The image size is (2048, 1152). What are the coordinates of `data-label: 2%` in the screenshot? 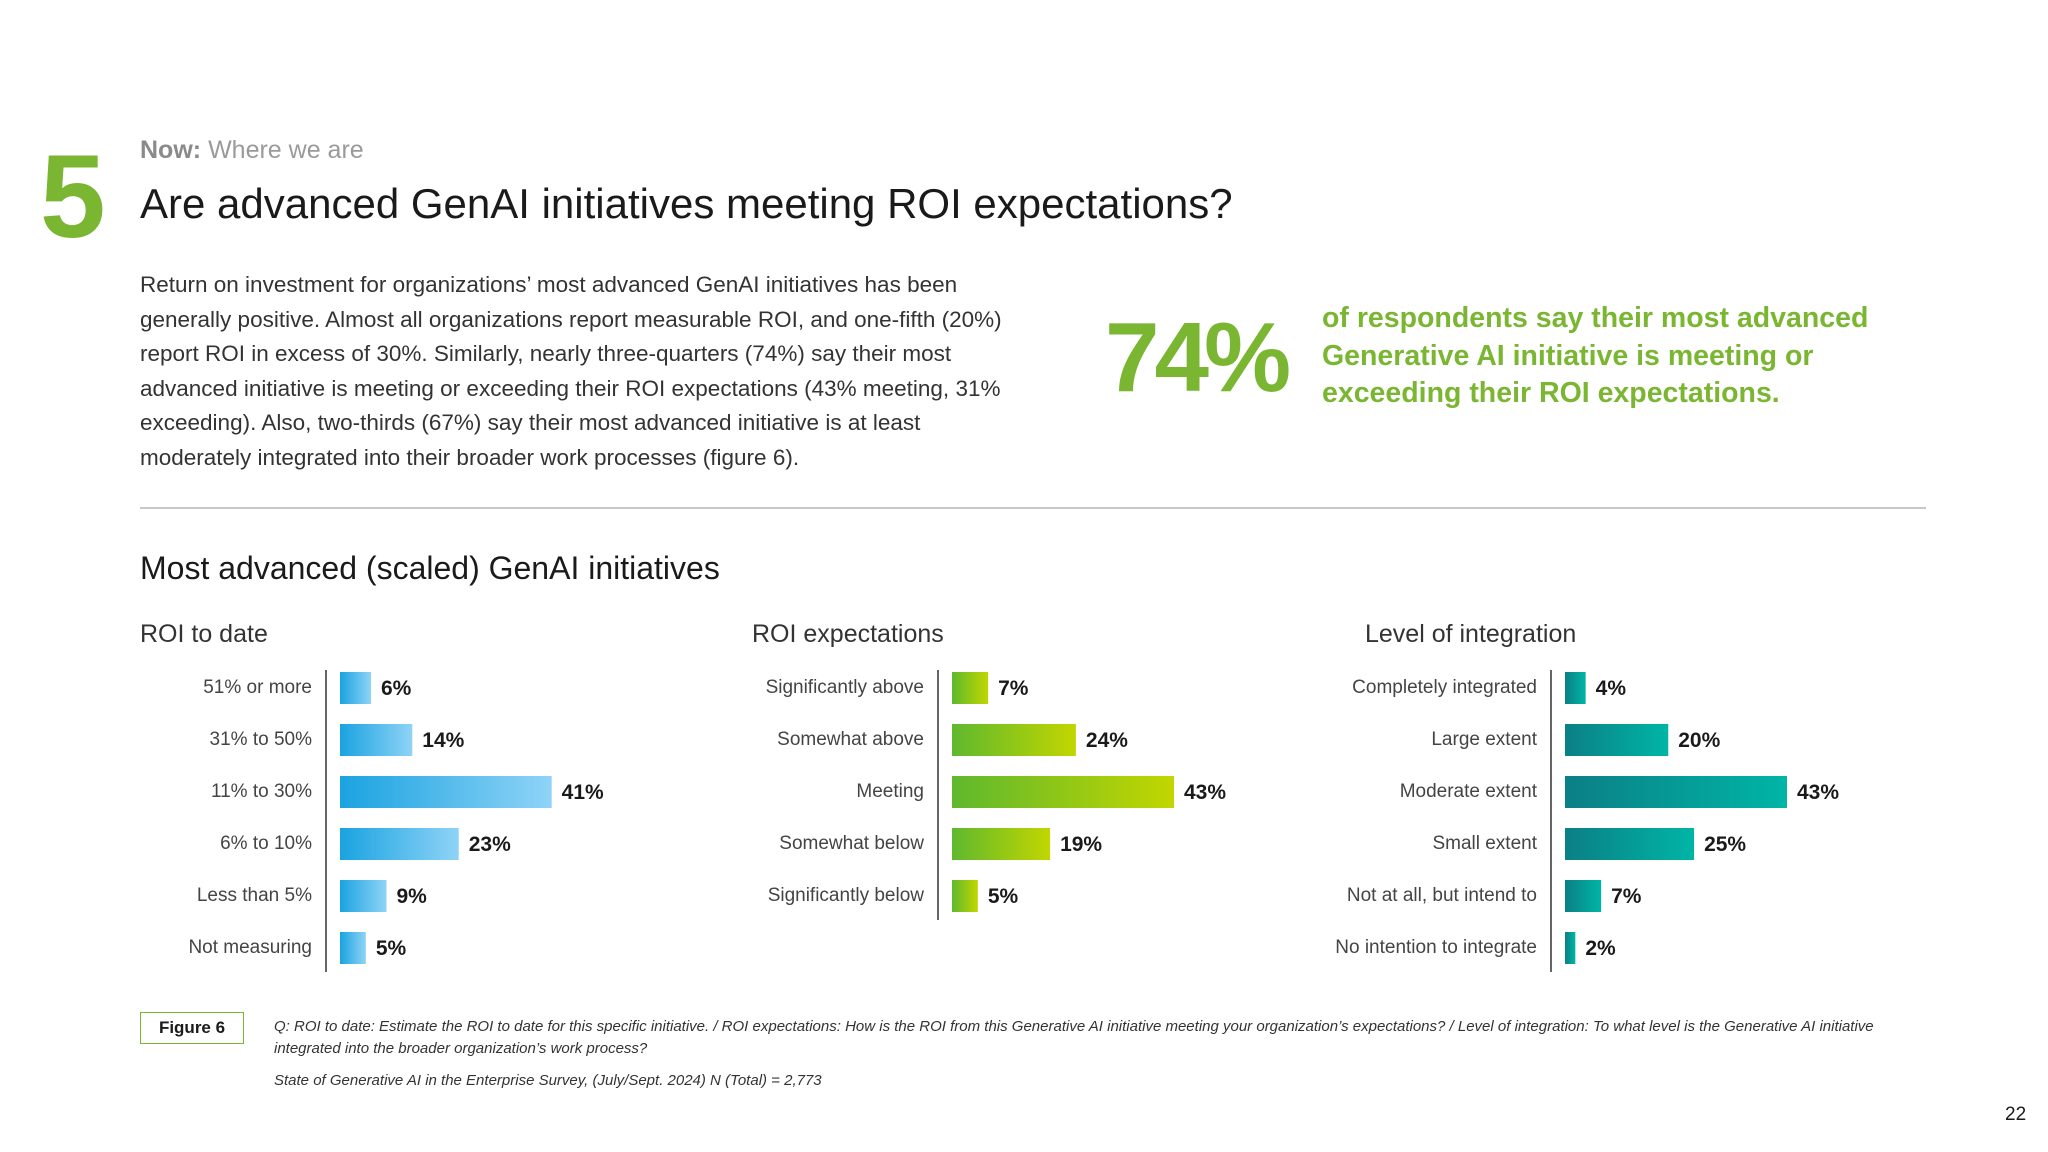 It's located at (1600, 948).